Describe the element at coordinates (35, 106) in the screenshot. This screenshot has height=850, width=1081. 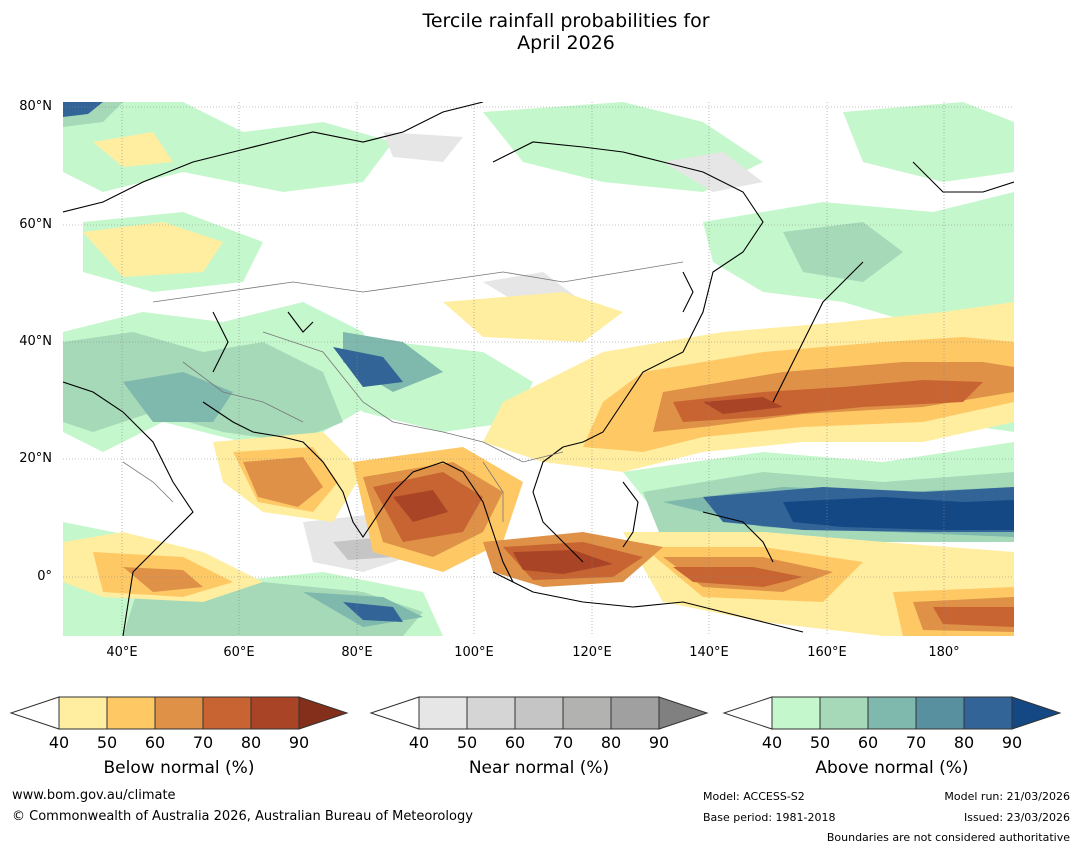
I see `lat-label-80n: 80°N` at that location.